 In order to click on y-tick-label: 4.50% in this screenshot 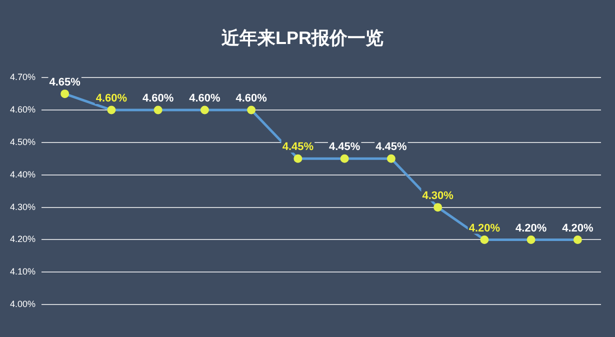, I will do `click(23, 141)`.